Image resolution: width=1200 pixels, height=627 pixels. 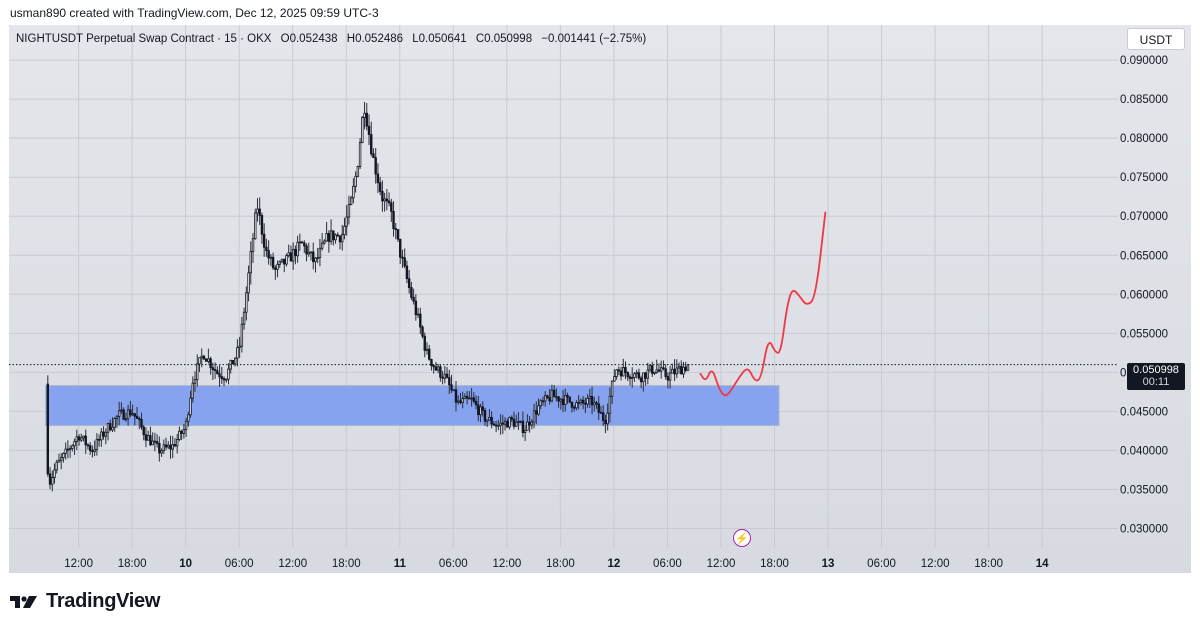 What do you see at coordinates (400, 564) in the screenshot?
I see `x-tick-label: 11` at bounding box center [400, 564].